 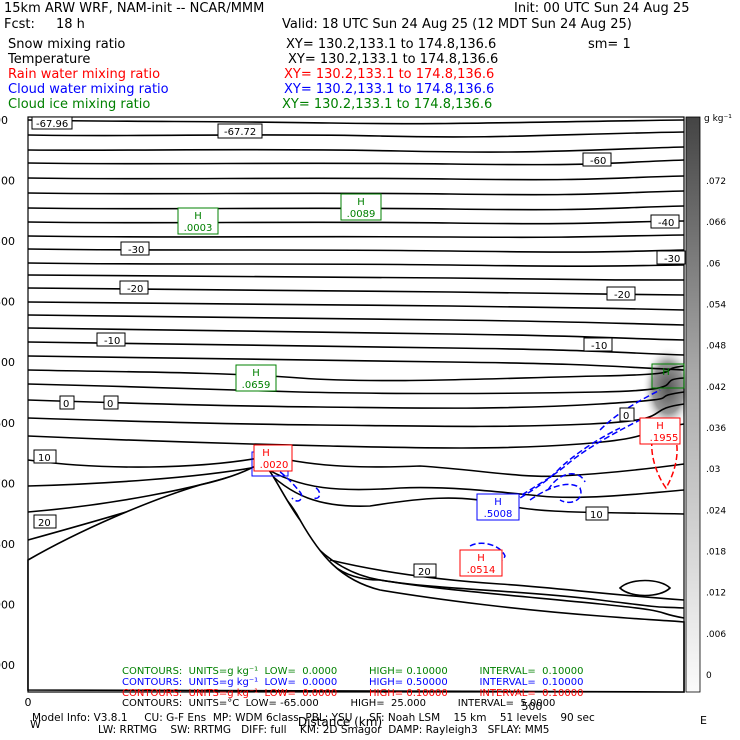 What do you see at coordinates (713, 264) in the screenshot?
I see `colorbar-tick-label: .06` at bounding box center [713, 264].